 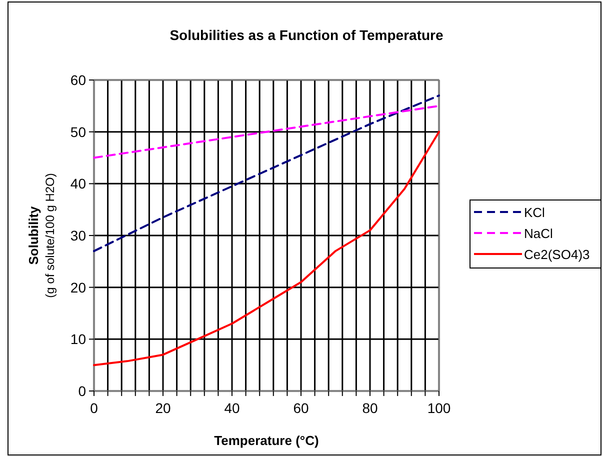 What do you see at coordinates (557, 254) in the screenshot?
I see `legend-label: Ce2(SO4)3` at bounding box center [557, 254].